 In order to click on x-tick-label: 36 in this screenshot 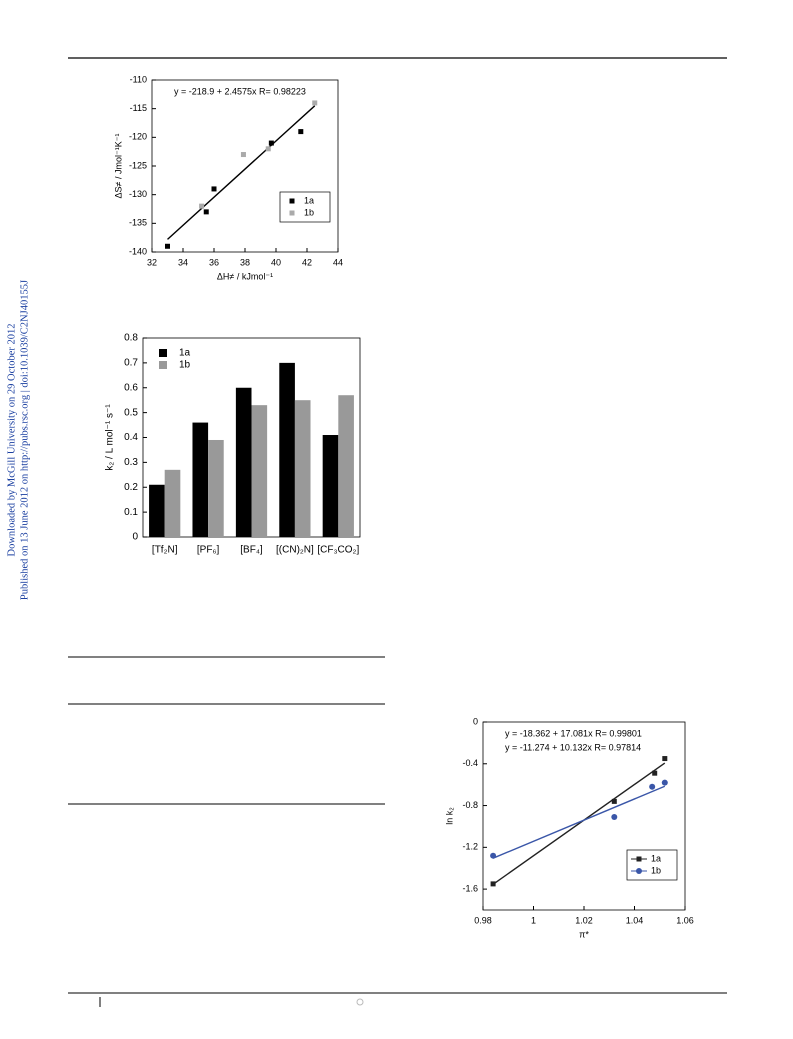, I will do `click(214, 262)`.